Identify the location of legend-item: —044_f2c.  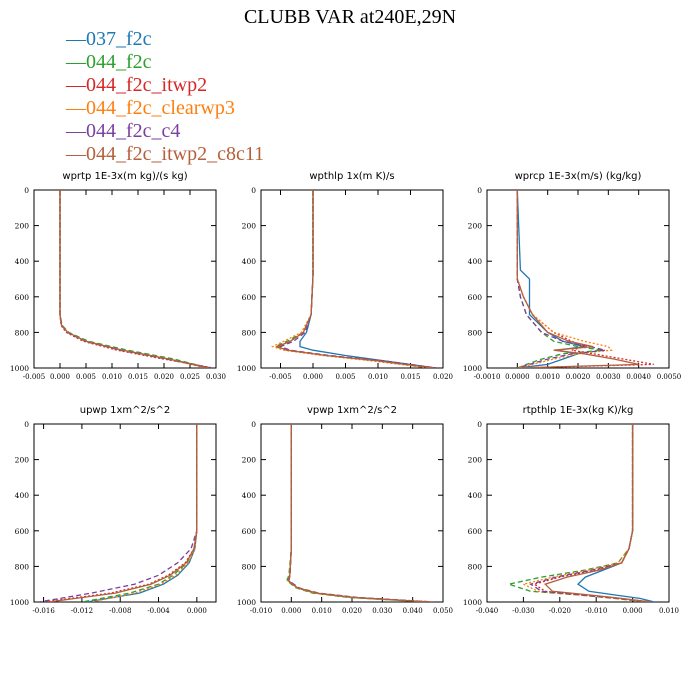
(165, 62).